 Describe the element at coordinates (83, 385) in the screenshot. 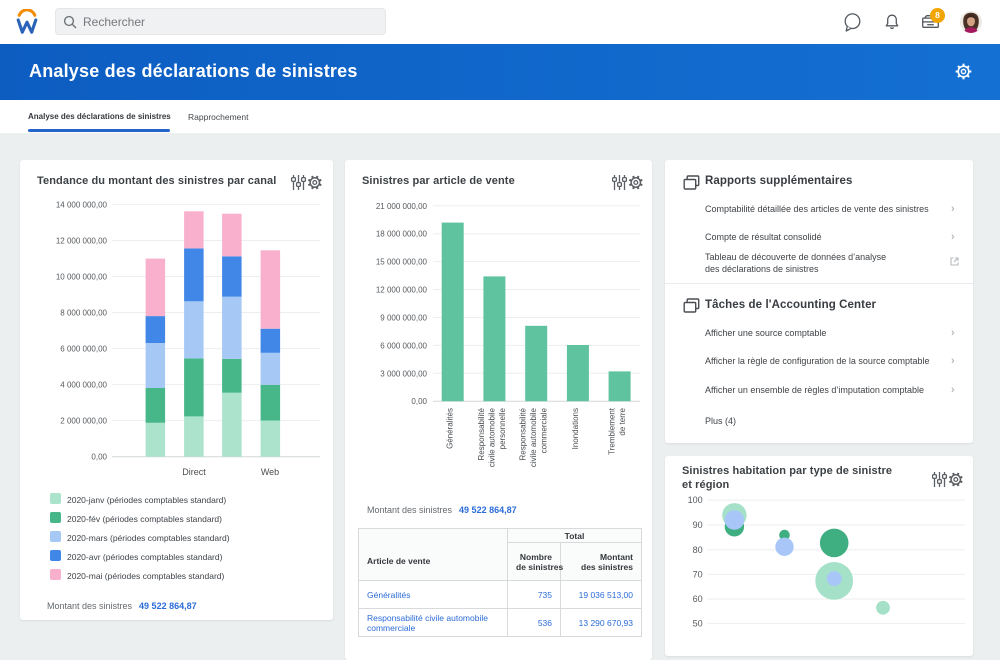

I see `svg-text: 4 000 000,00` at that location.